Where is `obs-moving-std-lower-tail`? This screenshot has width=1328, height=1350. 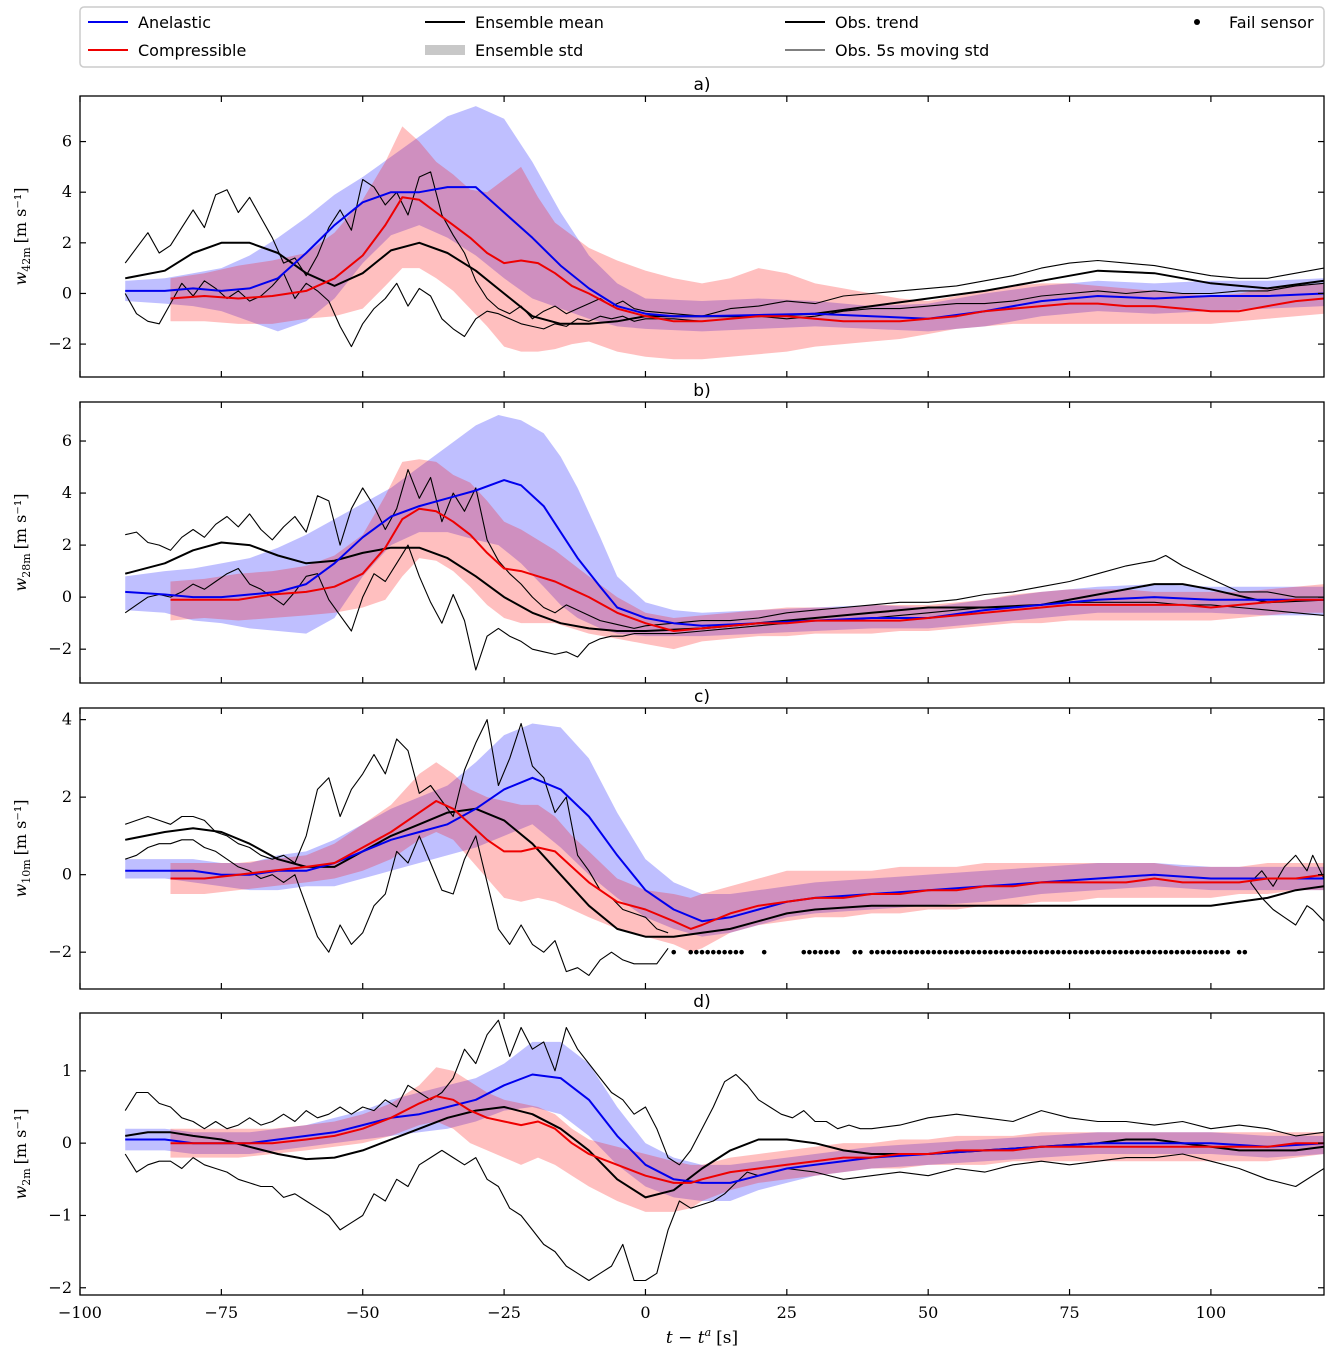 obs-moving-std-lower-tail is located at coordinates (1287, 904).